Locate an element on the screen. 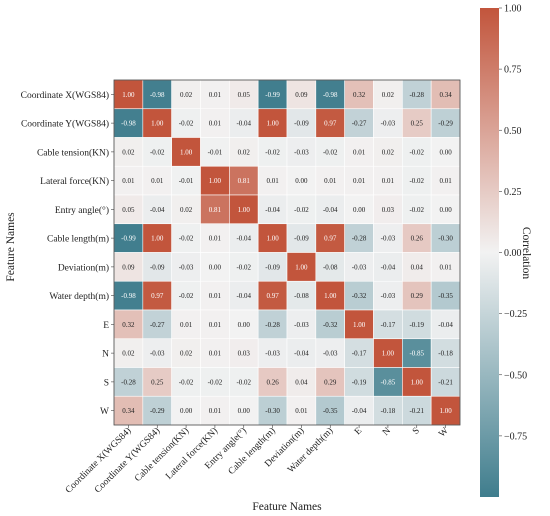  cell-value-label: -0.18 is located at coordinates (388, 411).